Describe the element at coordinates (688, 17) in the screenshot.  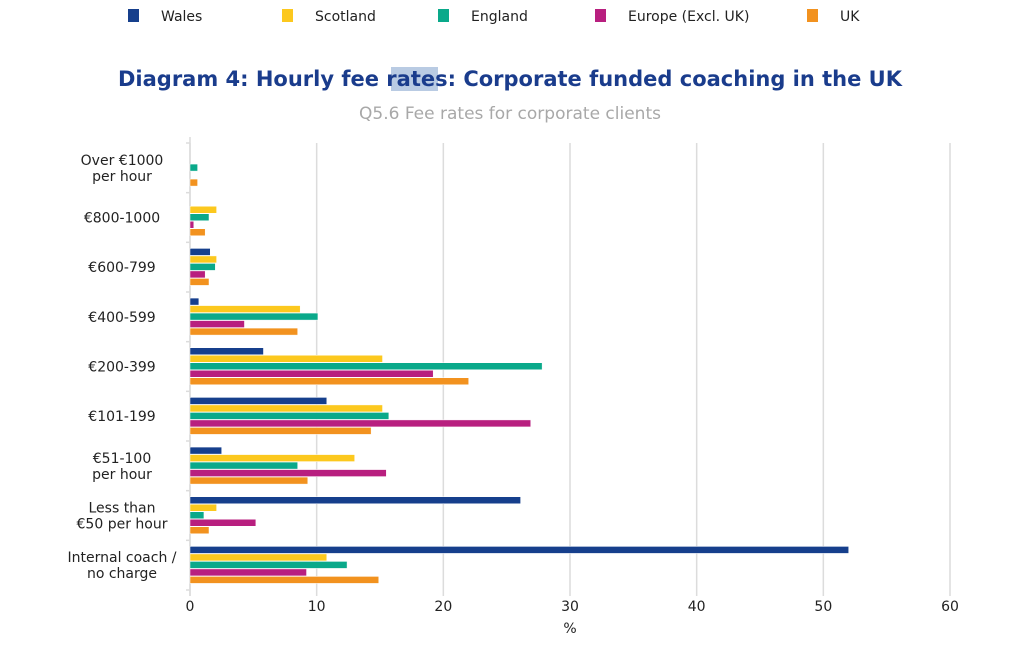
I see `legend-label: Europe (Excl. UK)` at that location.